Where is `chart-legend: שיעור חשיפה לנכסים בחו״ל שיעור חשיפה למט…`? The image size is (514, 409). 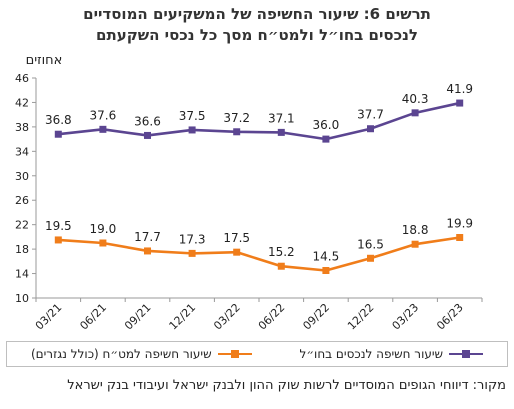
chart-legend: שיעור חשיפה לנכסים בחו״ל שיעור חשיפה למט… is located at coordinates (257, 354).